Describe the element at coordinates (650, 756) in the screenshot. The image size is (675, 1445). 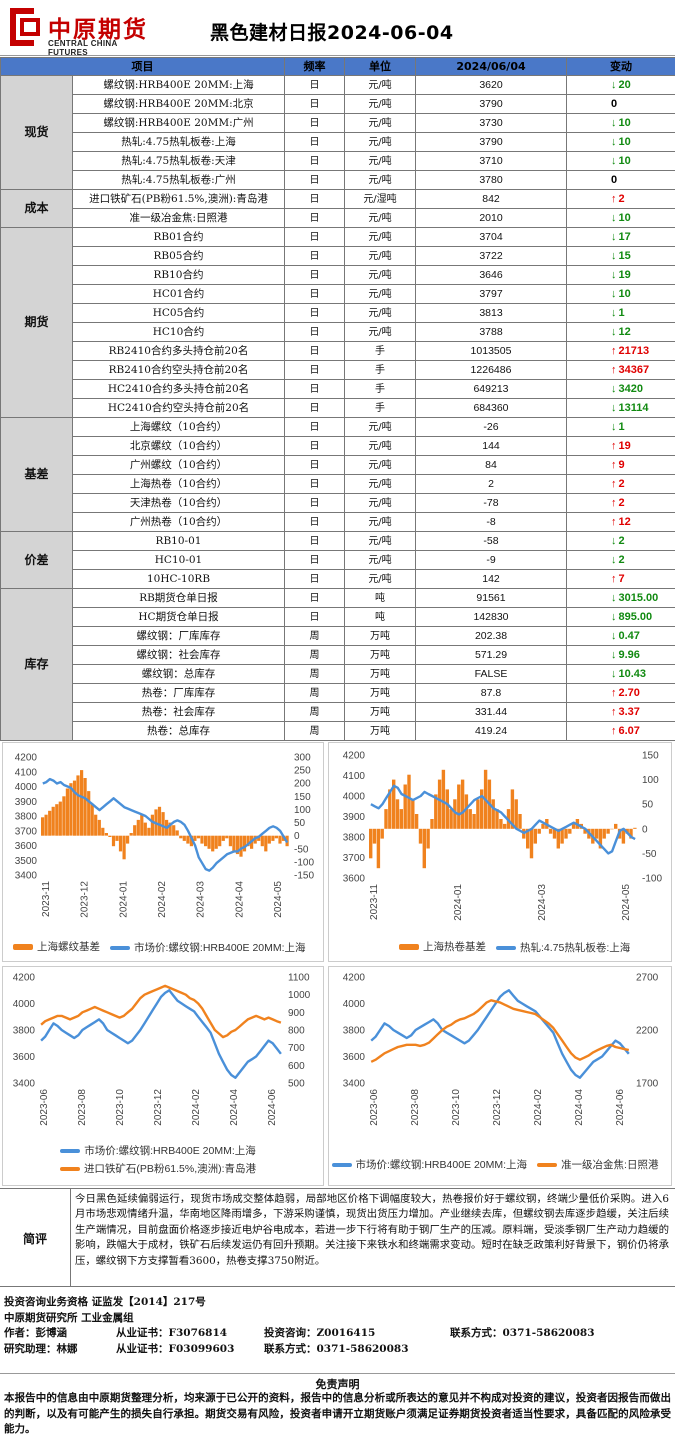
I see `right-axis-tick: 150` at that location.